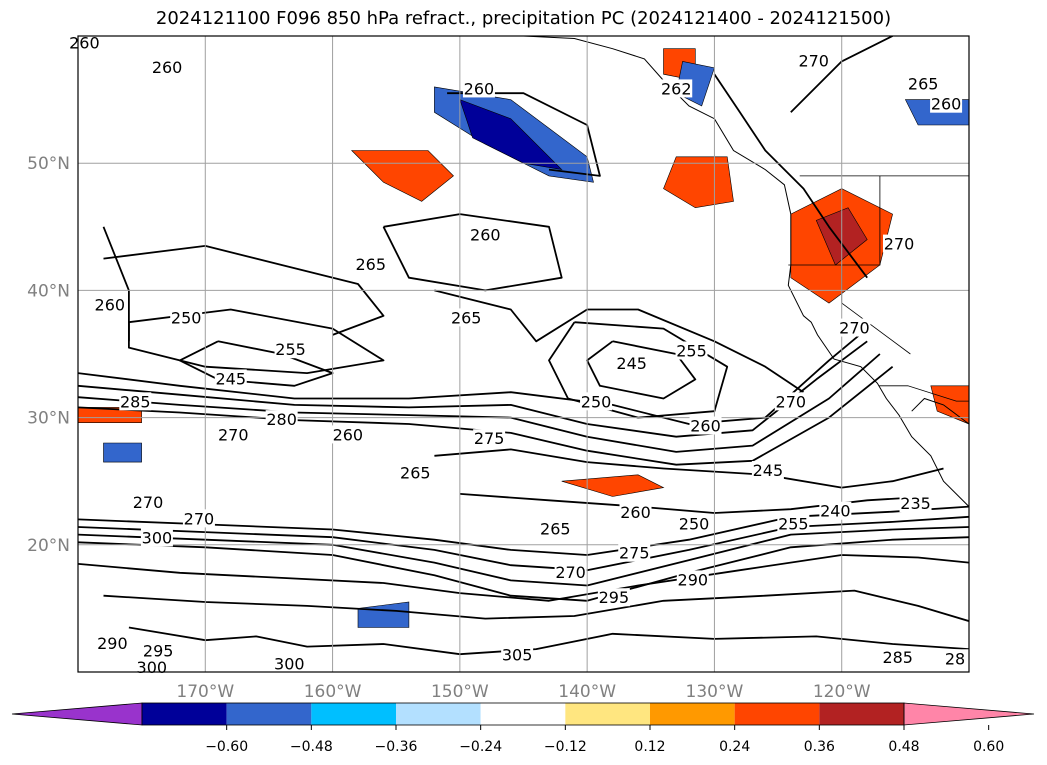 The image size is (1047, 765). I want to click on lon-tick-label: 150°W, so click(460, 692).